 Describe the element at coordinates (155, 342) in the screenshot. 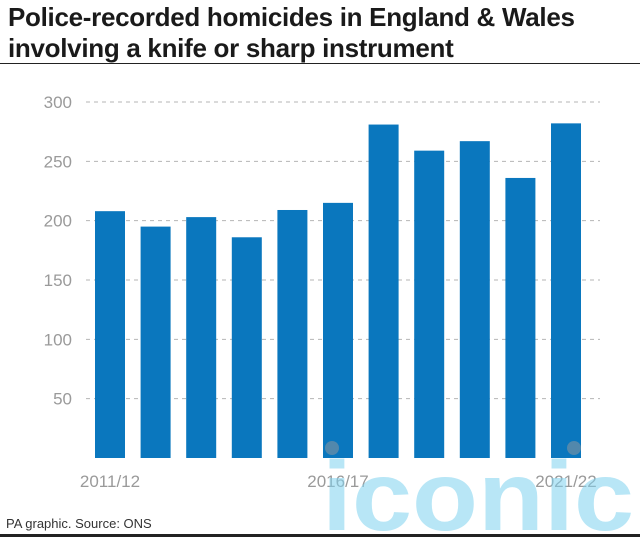

I see `bar-2012/13` at that location.